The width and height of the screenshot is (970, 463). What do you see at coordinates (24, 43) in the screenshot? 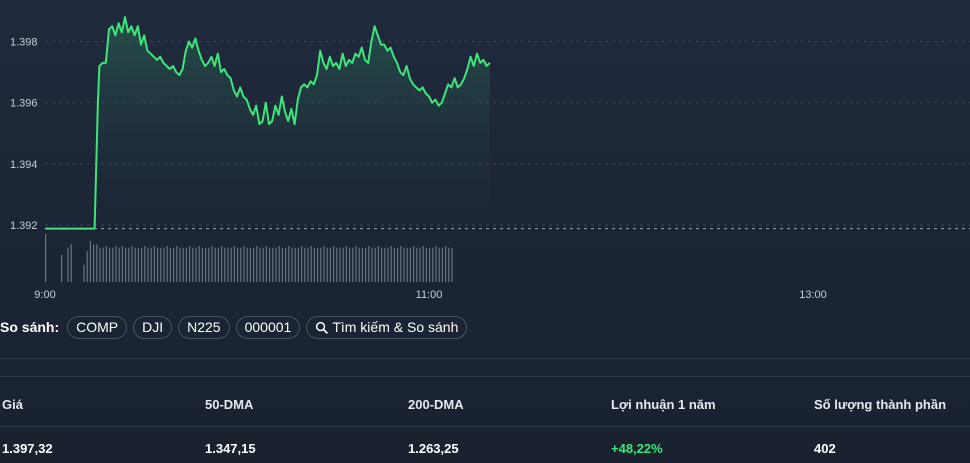
I see `y-tick-label-0: 1.398` at bounding box center [24, 43].